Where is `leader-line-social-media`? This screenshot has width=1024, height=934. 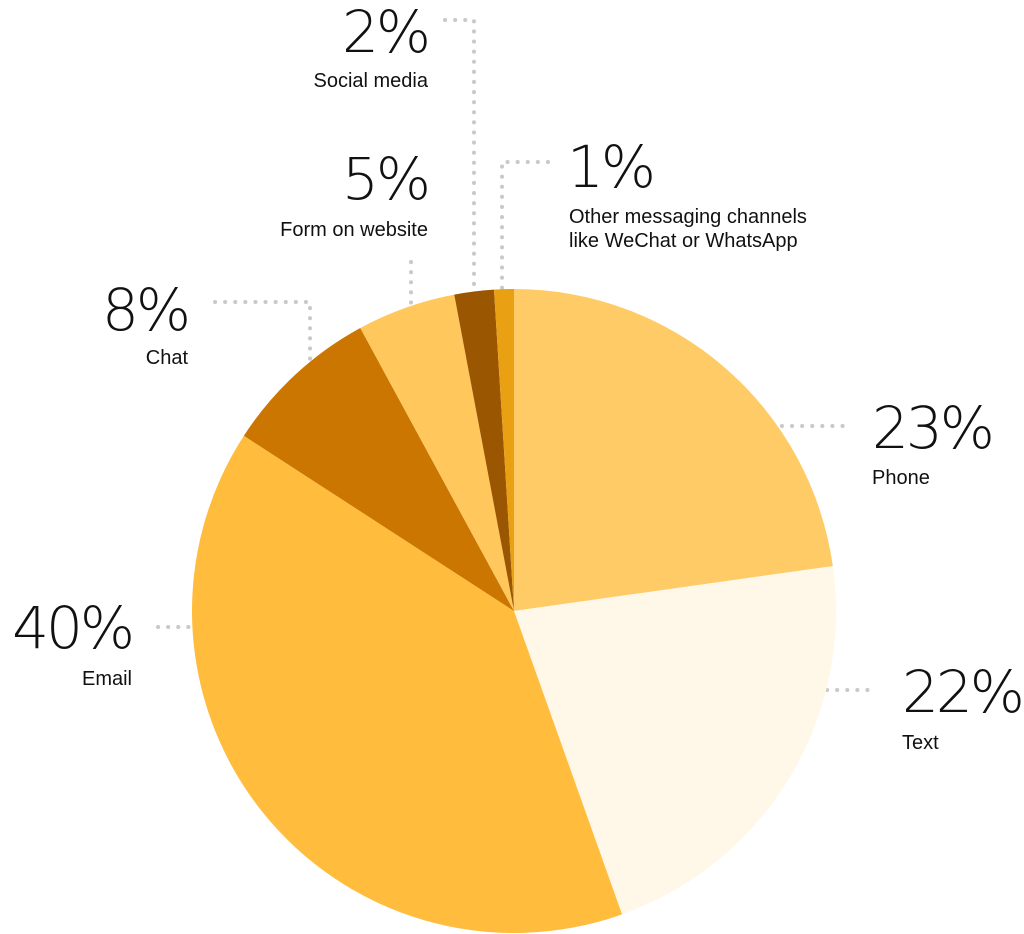
leader-line-social-media is located at coordinates (459, 173).